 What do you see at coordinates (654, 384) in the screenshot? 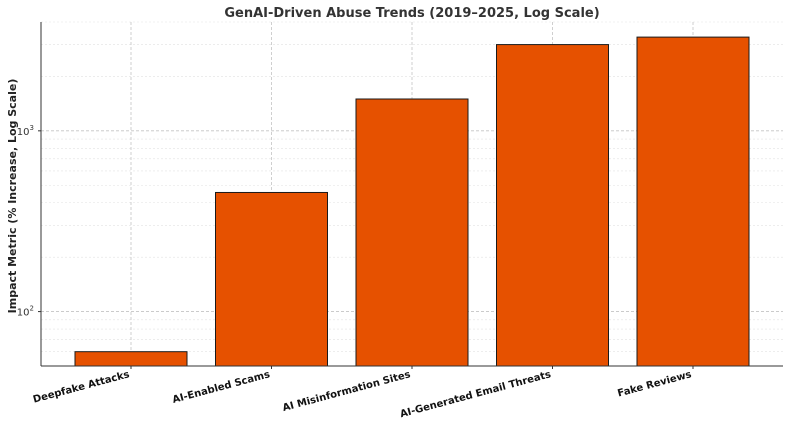
I see `x-tick-label: Fake Reviews` at bounding box center [654, 384].